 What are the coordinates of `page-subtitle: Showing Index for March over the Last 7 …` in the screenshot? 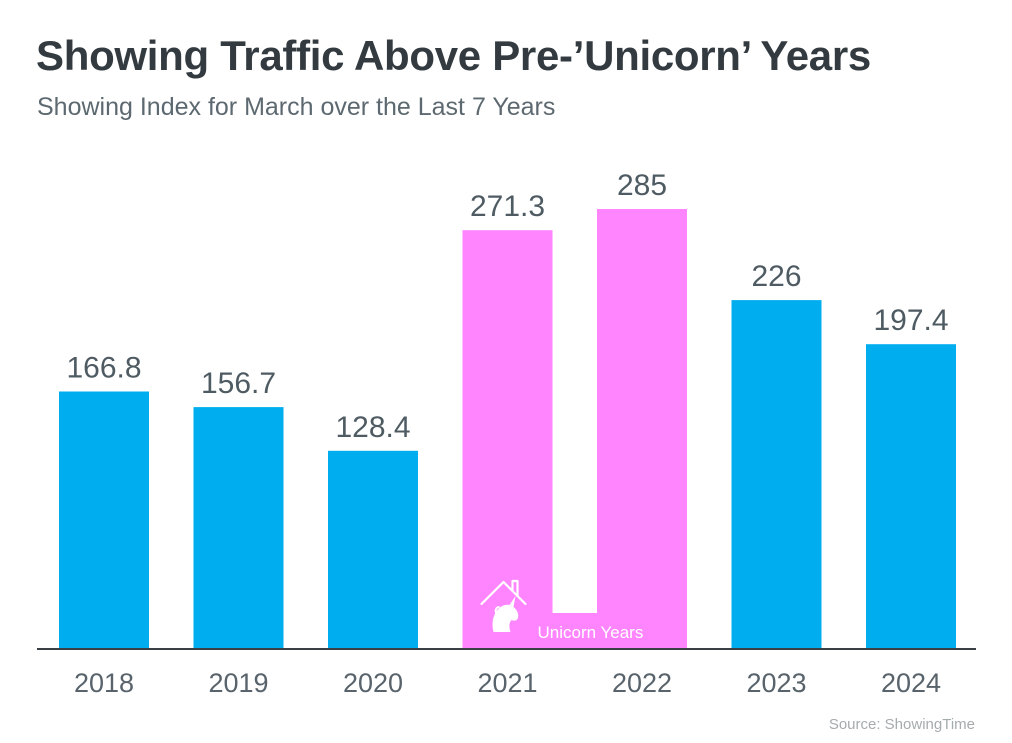 It's located at (296, 107).